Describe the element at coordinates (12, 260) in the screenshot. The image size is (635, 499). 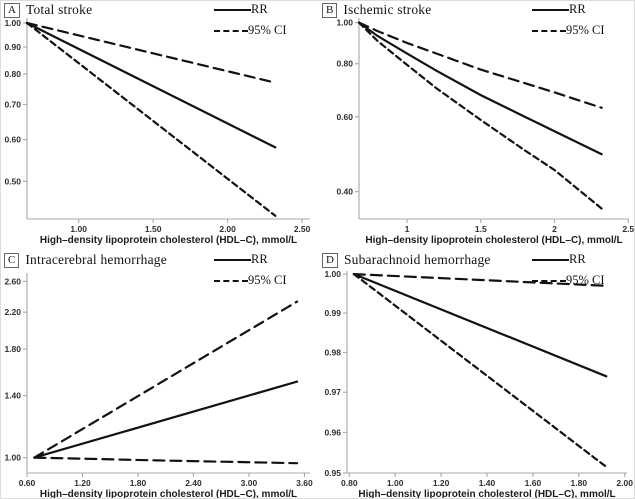
I see `panel-letter-badge: C` at that location.